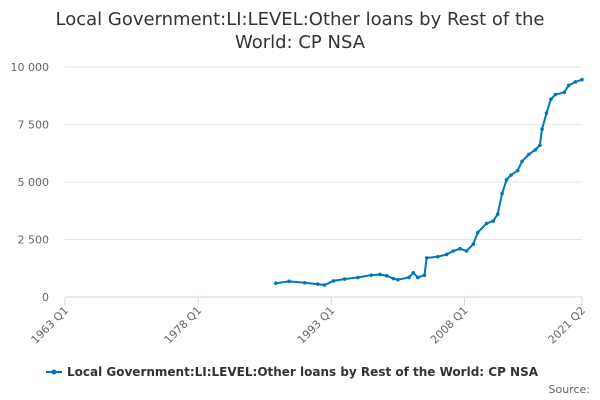 This screenshot has height=400, width=600. I want to click on x-tick-label: 2008 Q1, so click(449, 325).